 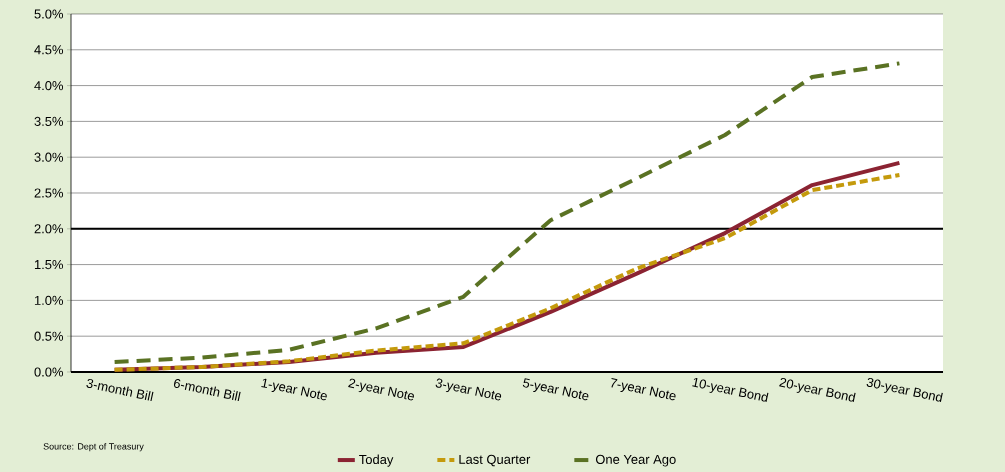 I want to click on legend-label: Last Quarter, so click(x=495, y=460).